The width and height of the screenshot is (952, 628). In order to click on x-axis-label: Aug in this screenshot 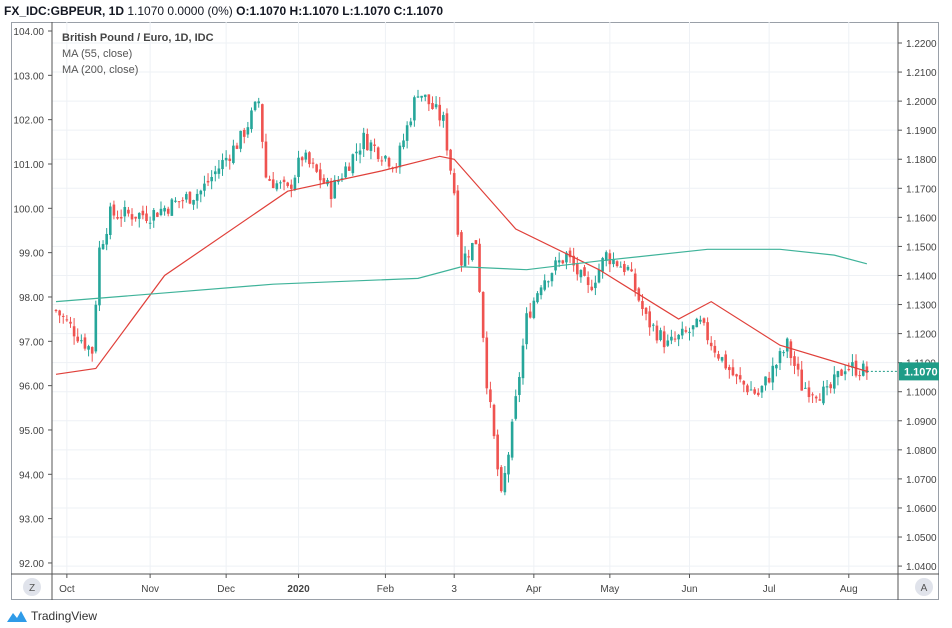, I will do `click(849, 589)`.